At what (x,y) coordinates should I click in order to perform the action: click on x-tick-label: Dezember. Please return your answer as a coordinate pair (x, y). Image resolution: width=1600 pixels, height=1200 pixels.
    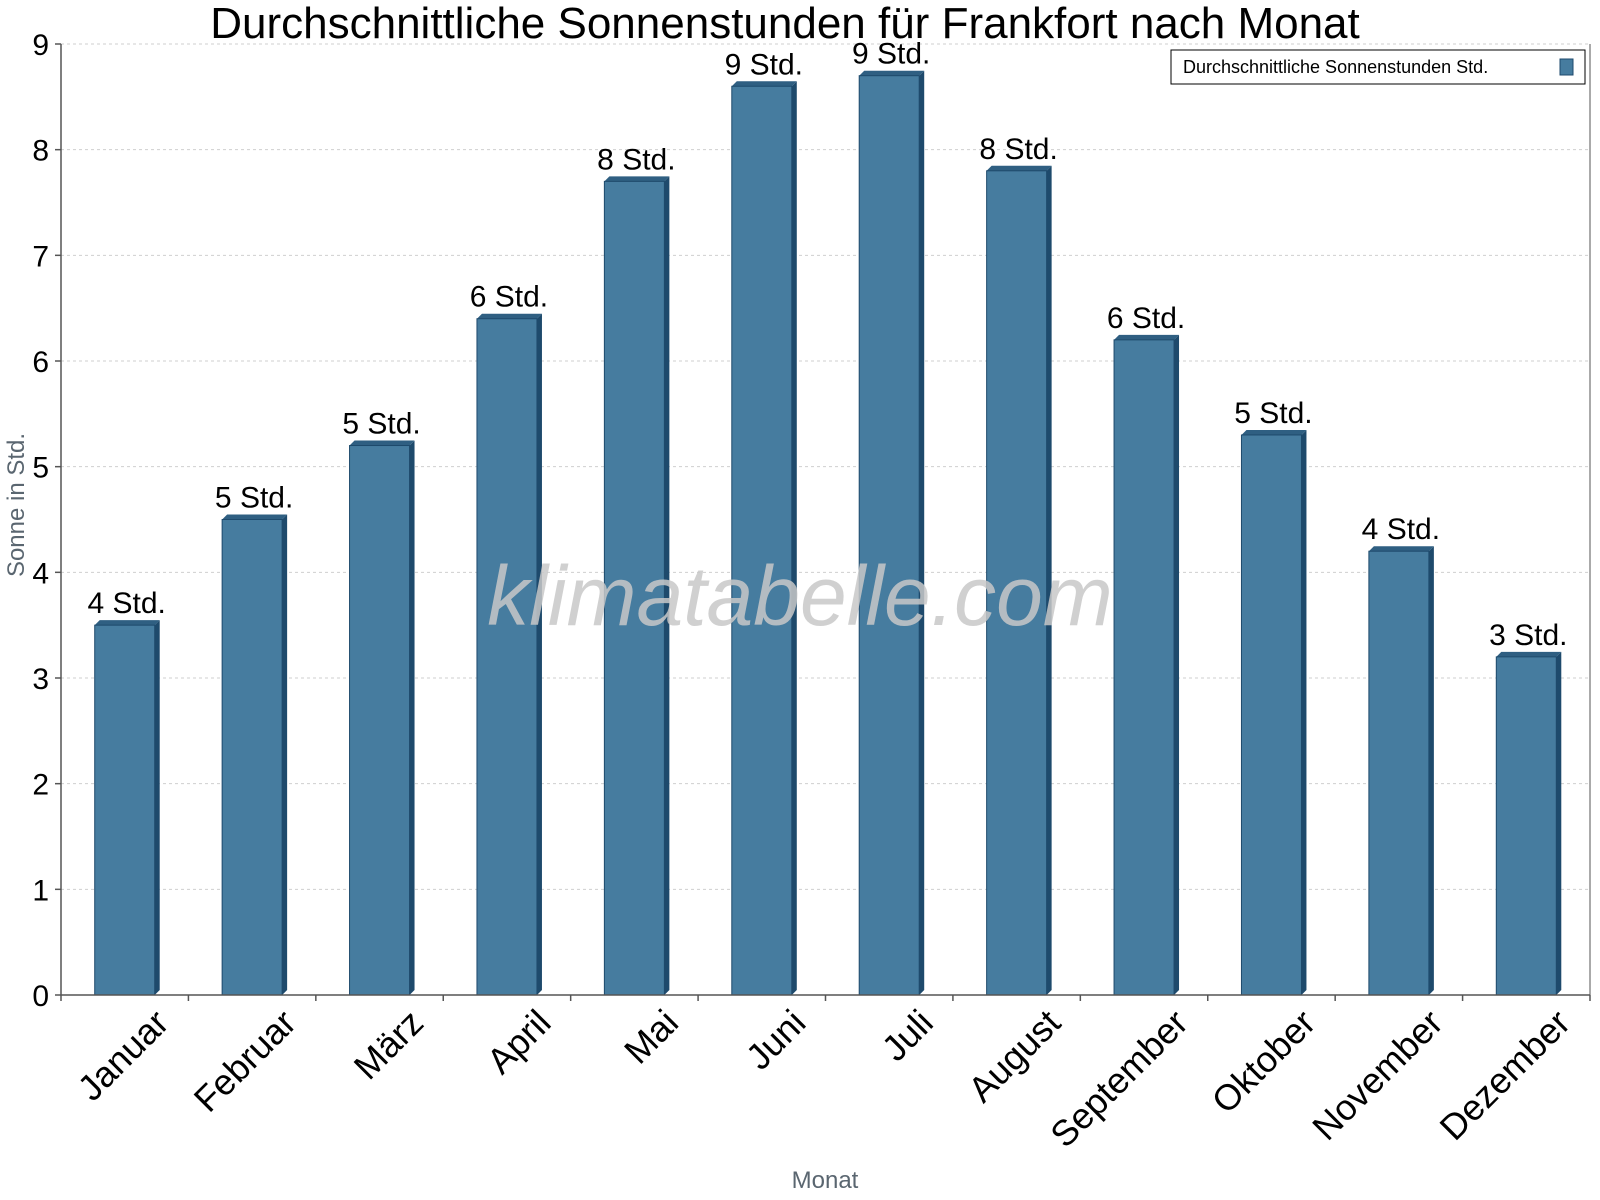
    Looking at the image, I should click on (1505, 1075).